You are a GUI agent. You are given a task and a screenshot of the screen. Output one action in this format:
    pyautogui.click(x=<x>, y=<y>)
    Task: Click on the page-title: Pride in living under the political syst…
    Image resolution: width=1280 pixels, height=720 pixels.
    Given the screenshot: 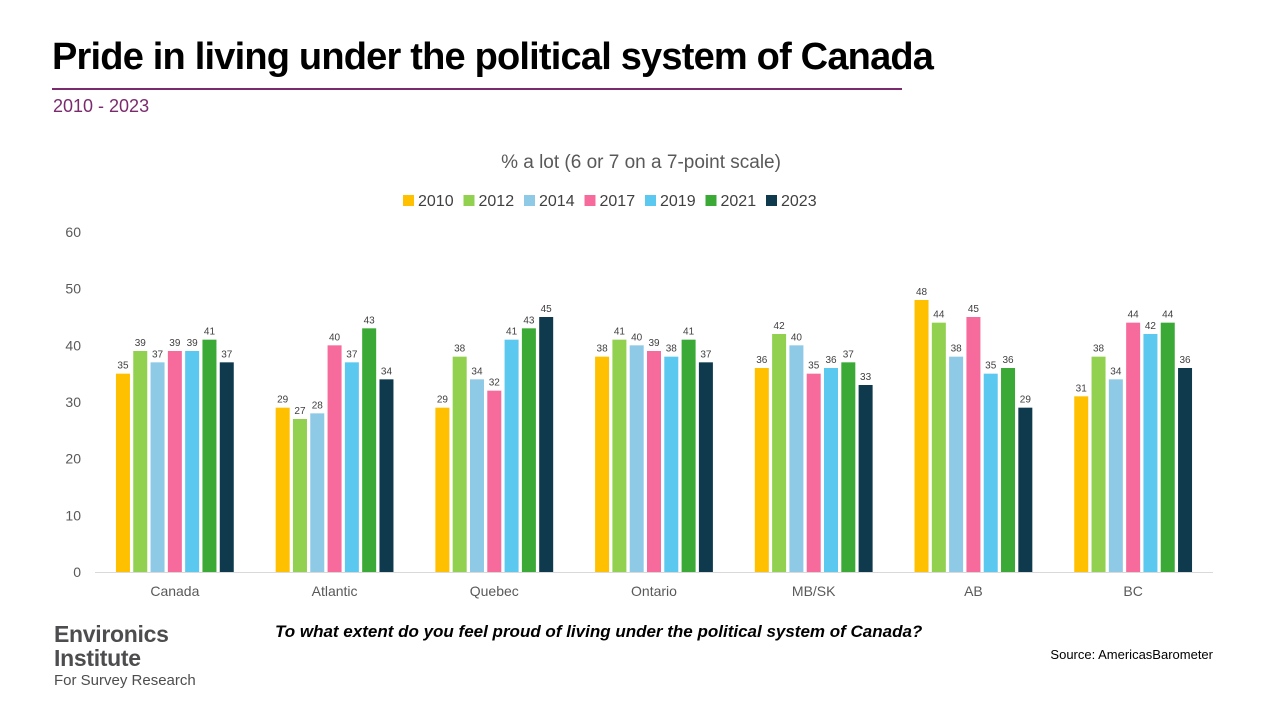 What is the action you would take?
    pyautogui.click(x=493, y=57)
    